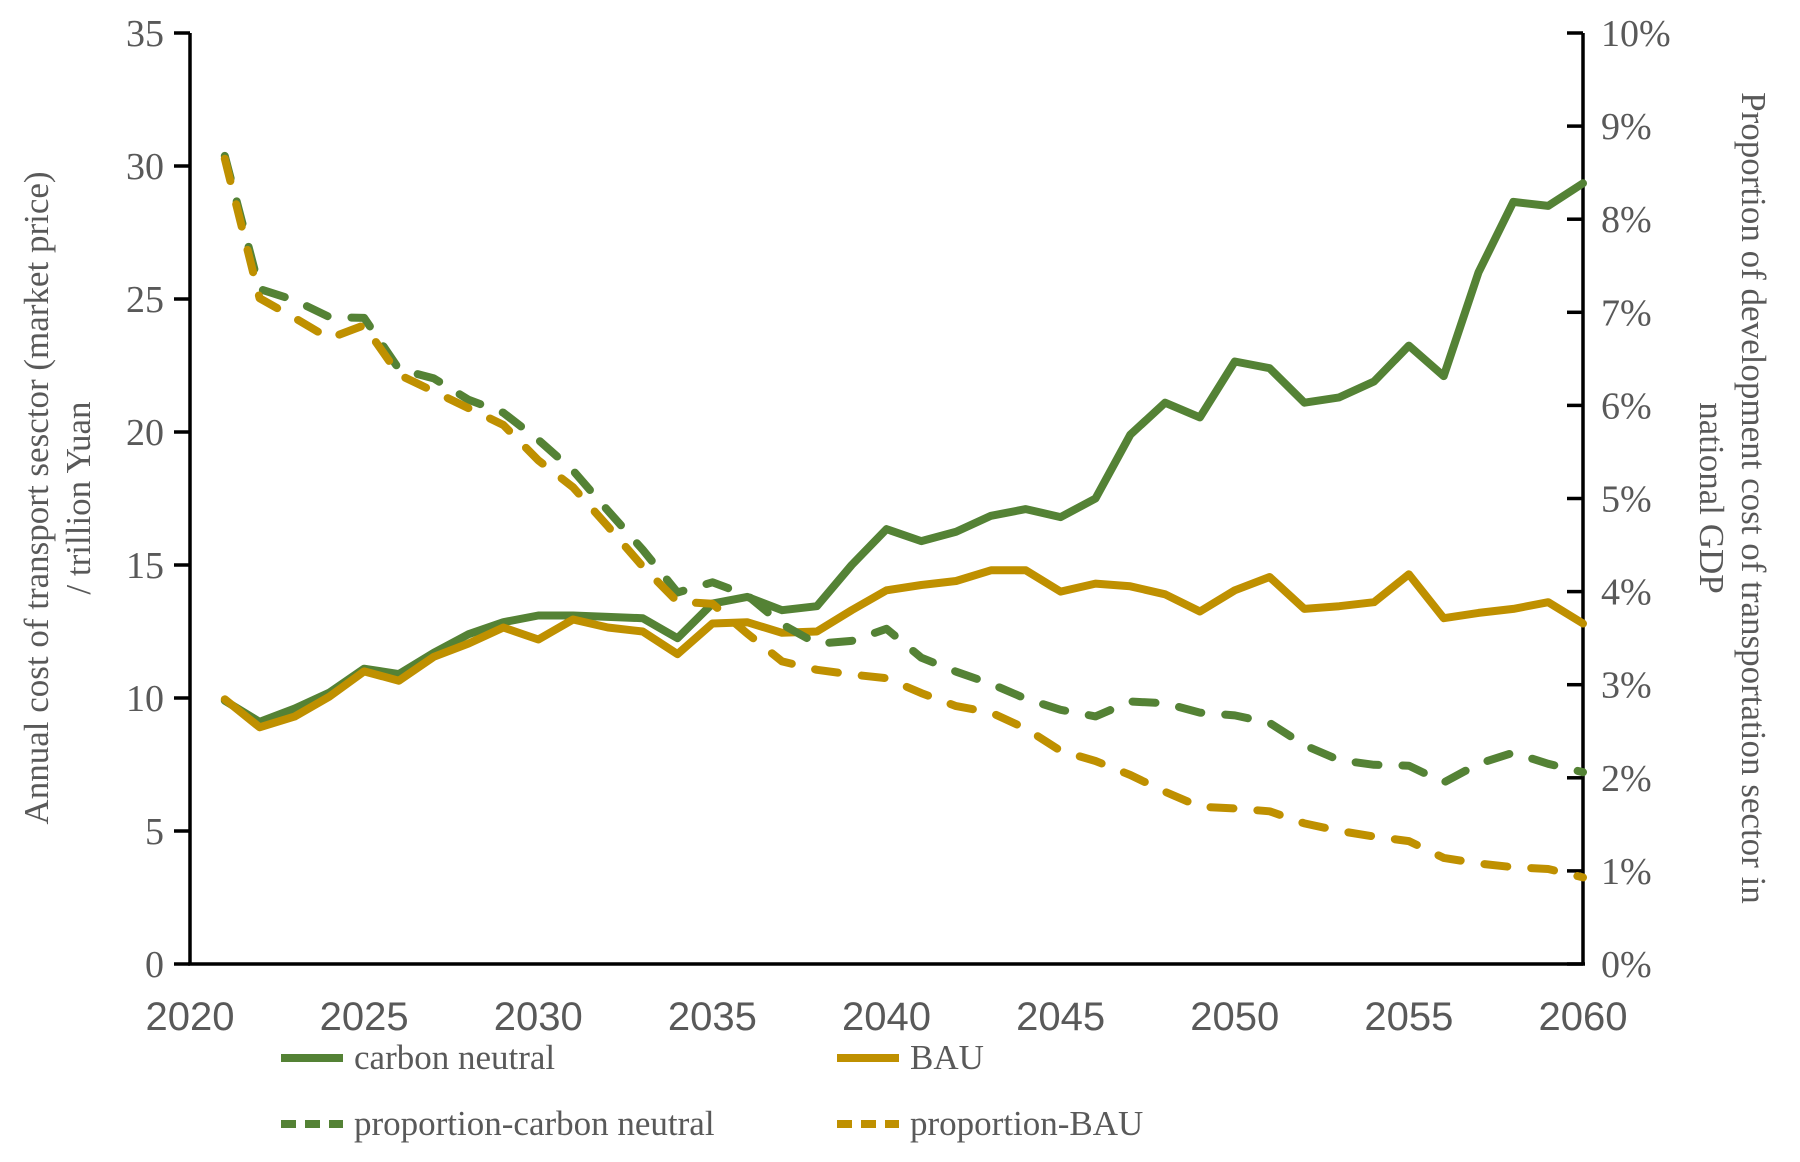  I want to click on right-axis-tick-label: 5%, so click(1626, 500).